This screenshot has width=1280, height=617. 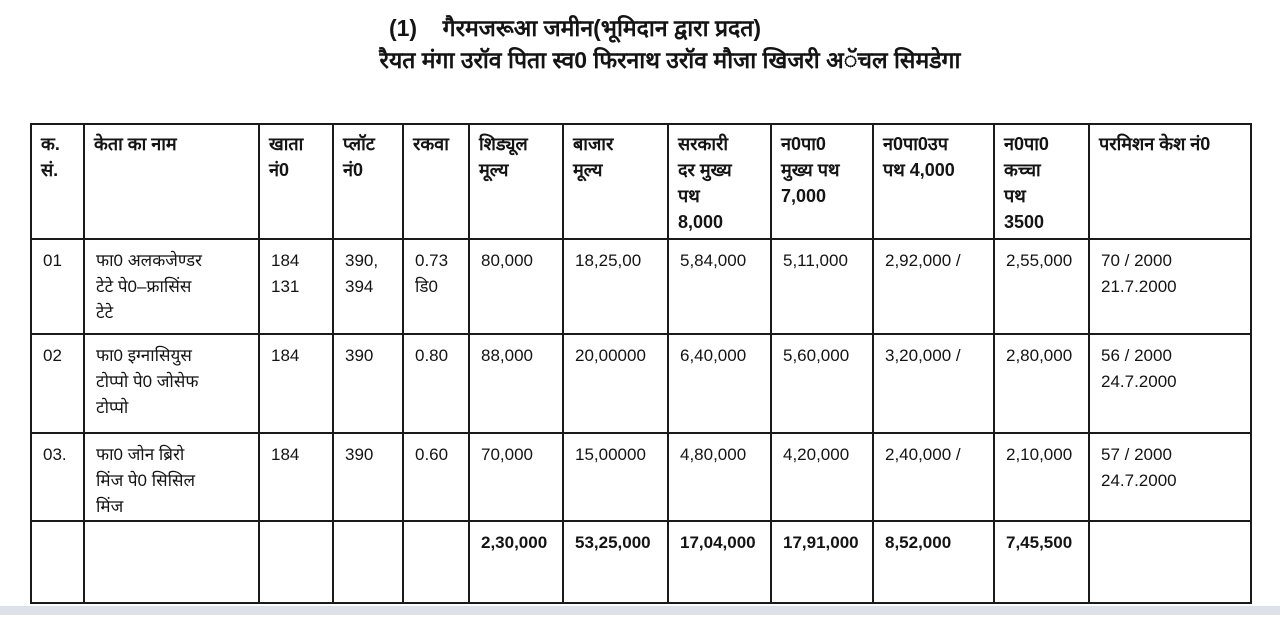 I want to click on total-napa-kachcha: 7,45,500, so click(x=1041, y=562).